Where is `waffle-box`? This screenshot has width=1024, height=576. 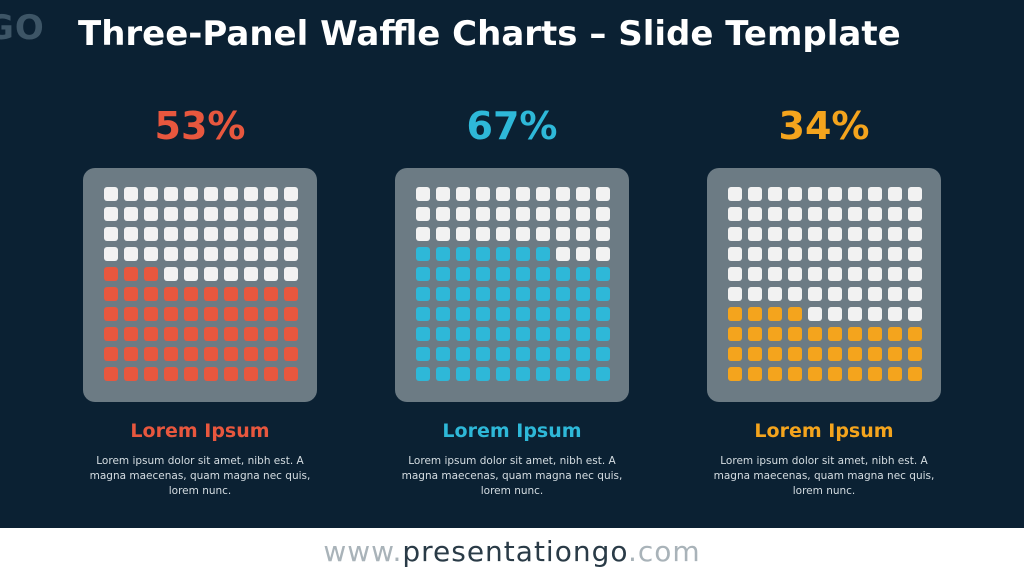
waffle-box is located at coordinates (824, 285).